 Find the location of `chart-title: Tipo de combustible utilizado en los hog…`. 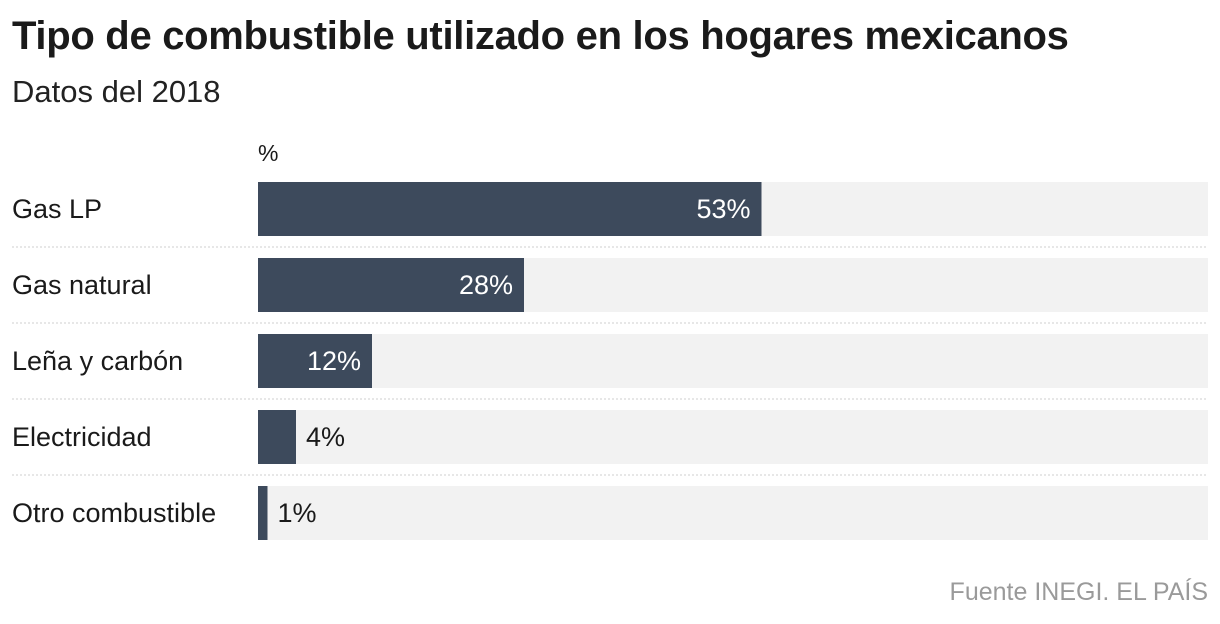

chart-title: Tipo de combustible utilizado en los hog… is located at coordinates (540, 36).